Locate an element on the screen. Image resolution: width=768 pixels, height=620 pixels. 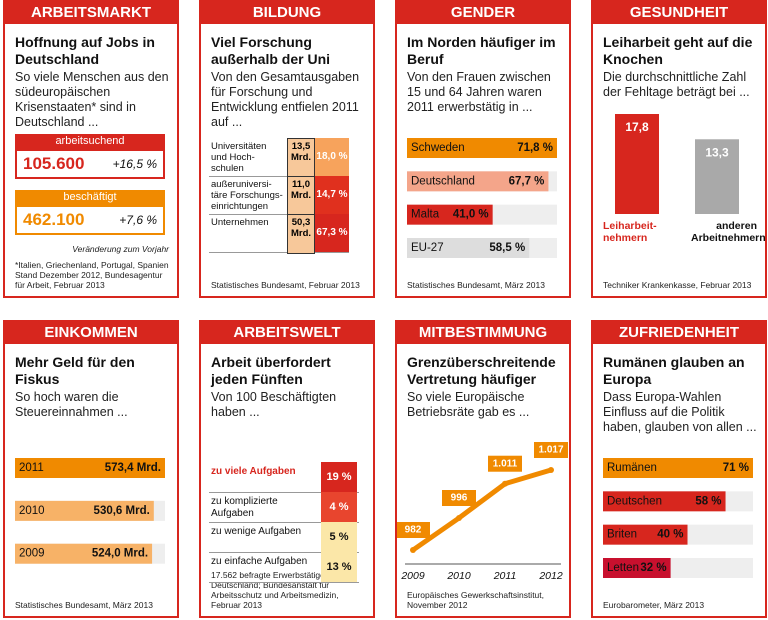
source: Techniker Krankenkasse, Februar 2013 is located at coordinates (677, 285).